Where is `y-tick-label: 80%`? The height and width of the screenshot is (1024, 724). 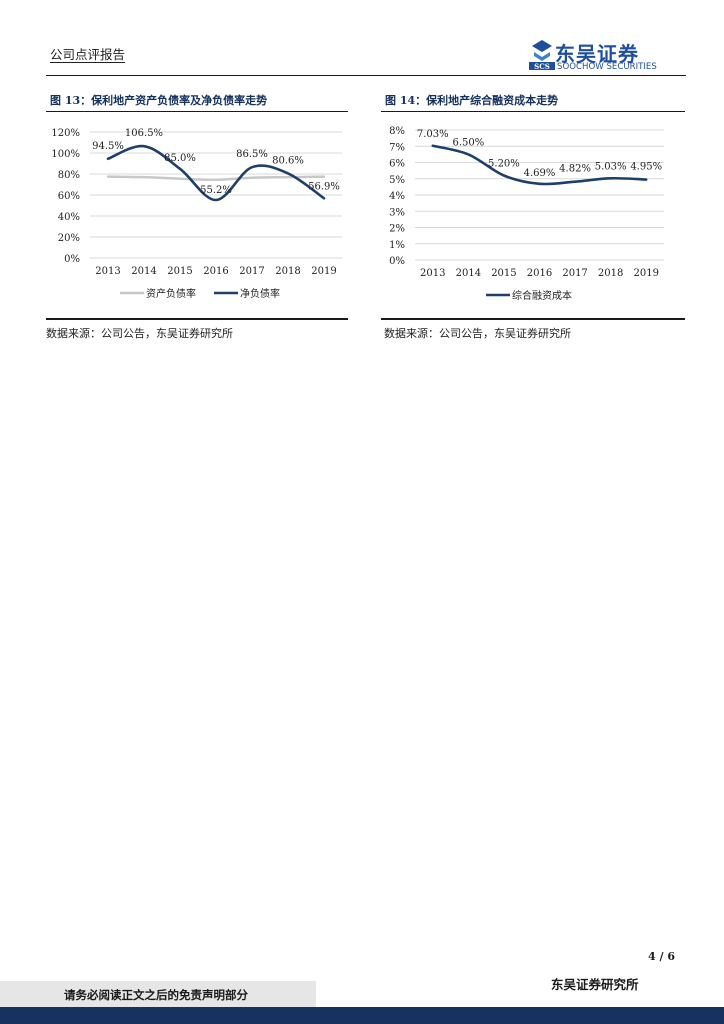 y-tick-label: 80% is located at coordinates (69, 175).